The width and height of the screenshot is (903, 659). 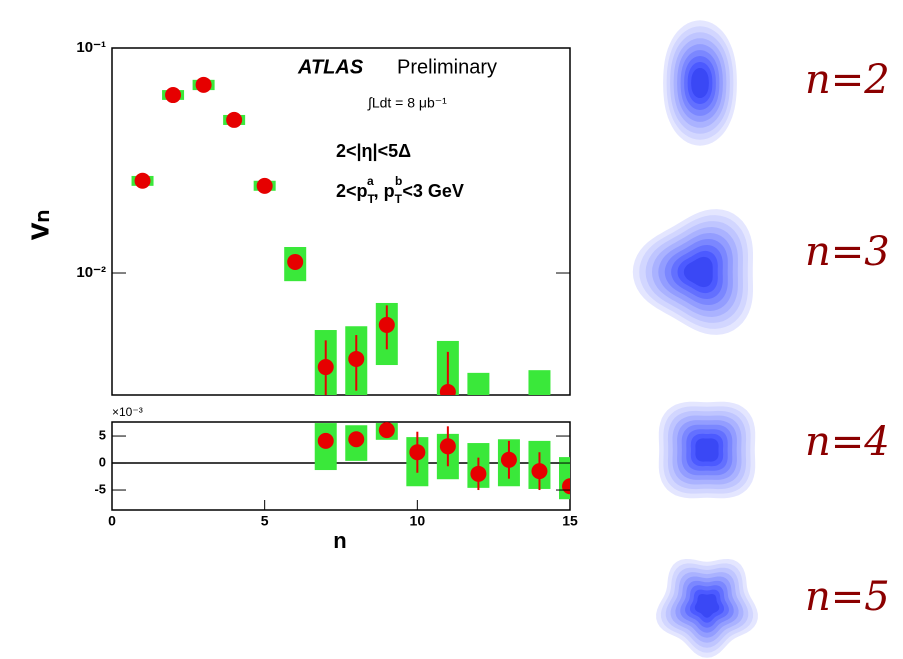 What do you see at coordinates (102, 434) in the screenshot?
I see `y-tick-label: 5` at bounding box center [102, 434].